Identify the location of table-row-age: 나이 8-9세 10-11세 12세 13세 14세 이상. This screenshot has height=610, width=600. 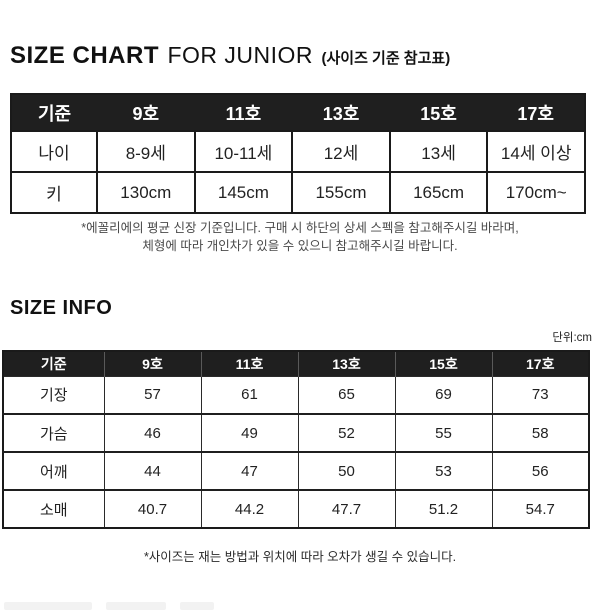
(298, 151).